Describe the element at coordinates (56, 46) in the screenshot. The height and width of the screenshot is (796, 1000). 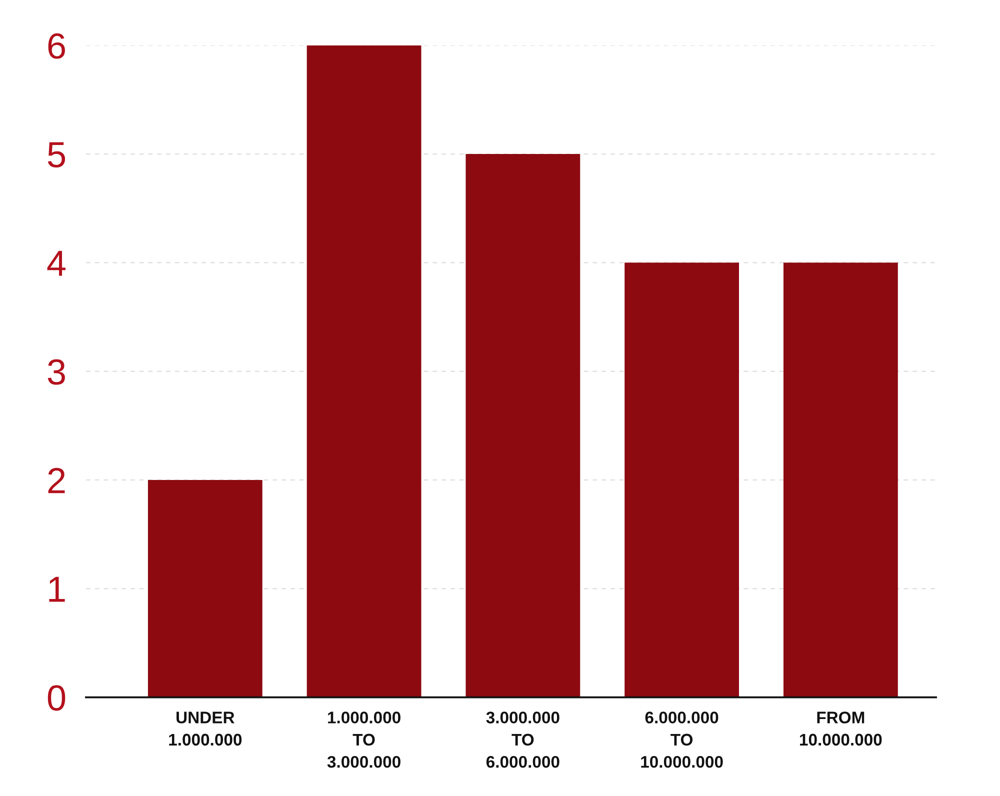
I see `y-tick-label: 6` at that location.